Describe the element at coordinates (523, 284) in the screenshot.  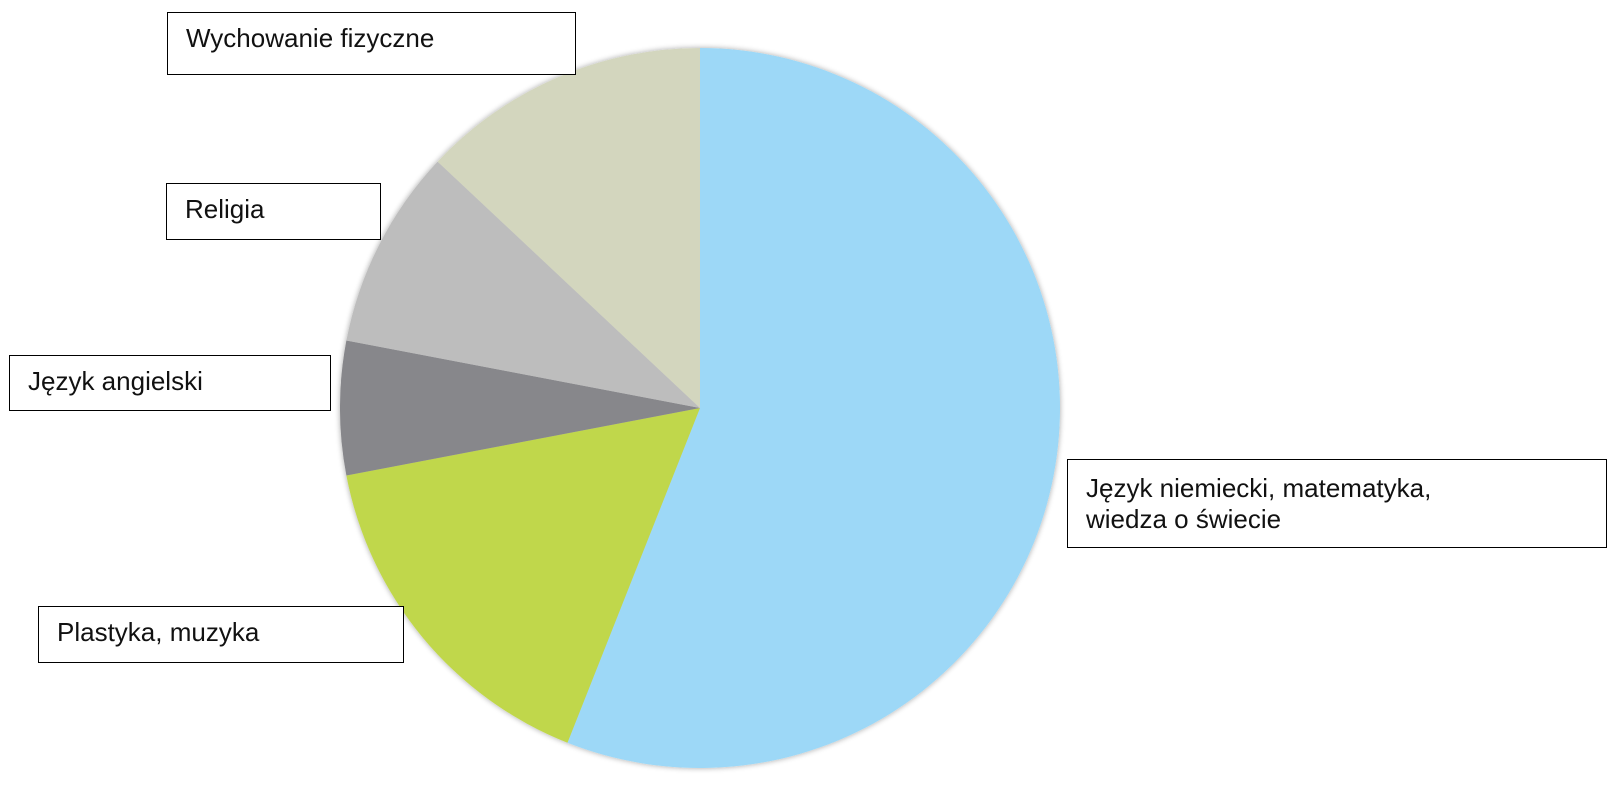
I see `pie-slice-religia` at that location.